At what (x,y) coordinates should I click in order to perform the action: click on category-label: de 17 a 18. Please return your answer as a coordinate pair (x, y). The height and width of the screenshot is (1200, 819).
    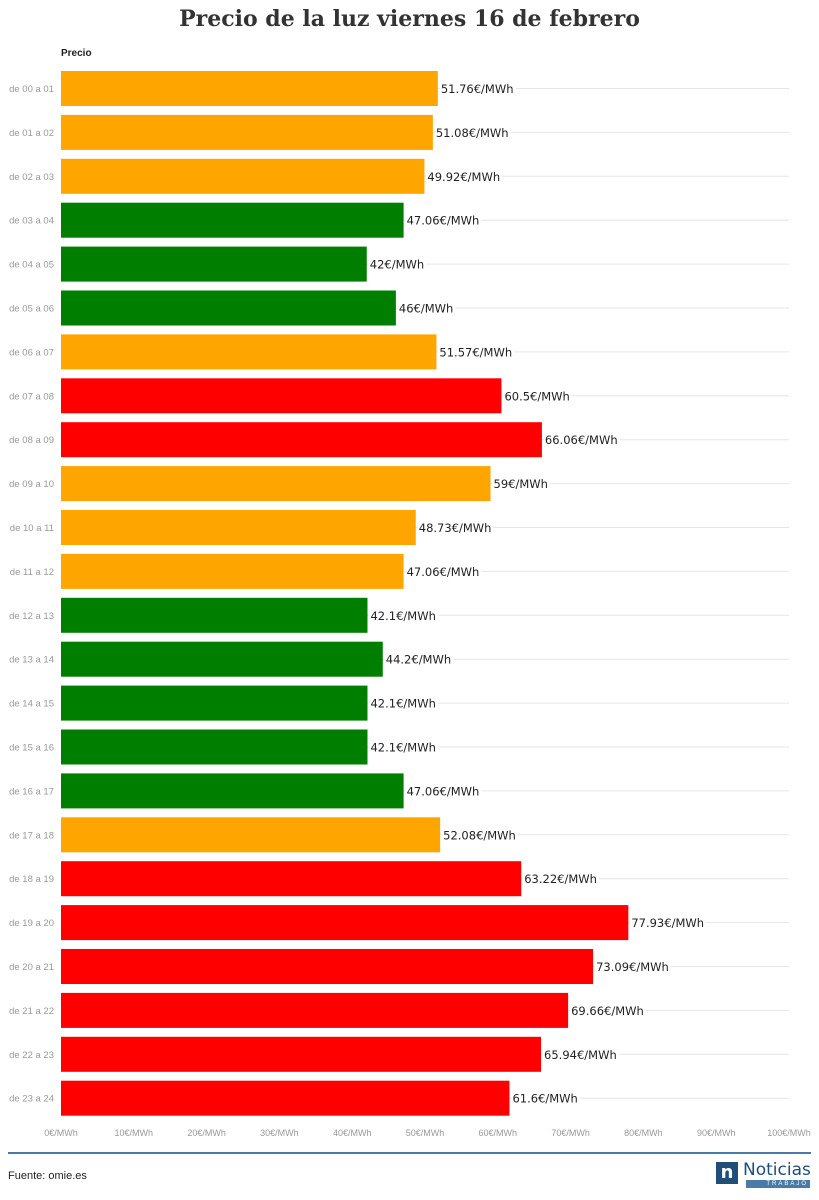
    Looking at the image, I should click on (31, 835).